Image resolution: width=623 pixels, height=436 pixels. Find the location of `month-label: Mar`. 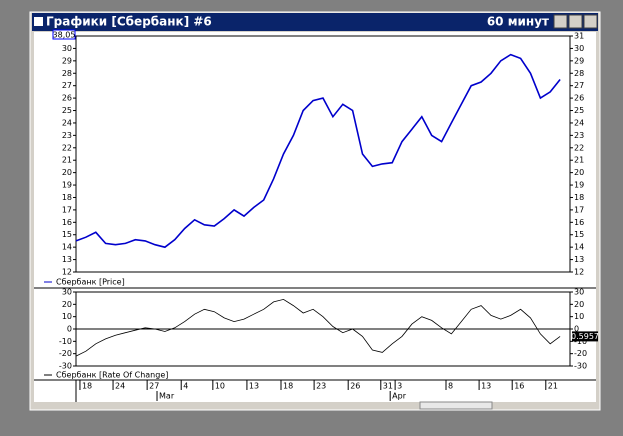

month-label: Mar is located at coordinates (167, 396).